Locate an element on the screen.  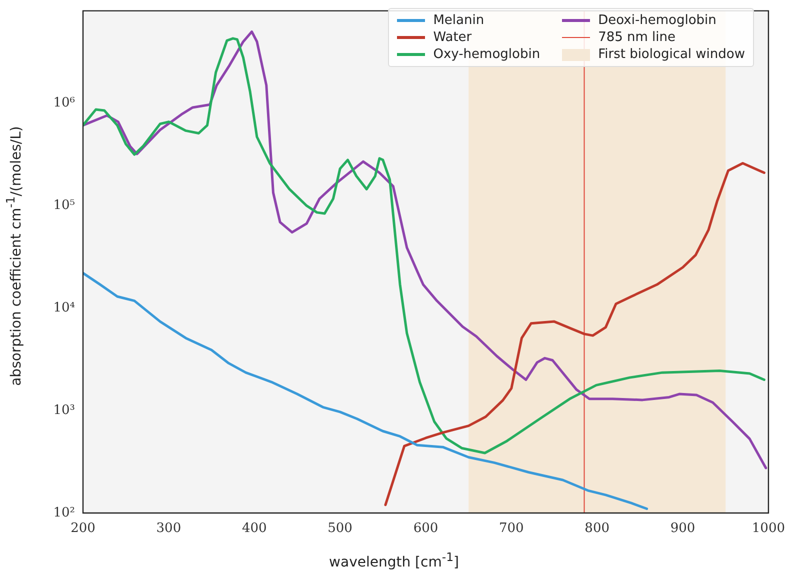
y-tick-label: 10³ is located at coordinates (64, 410).